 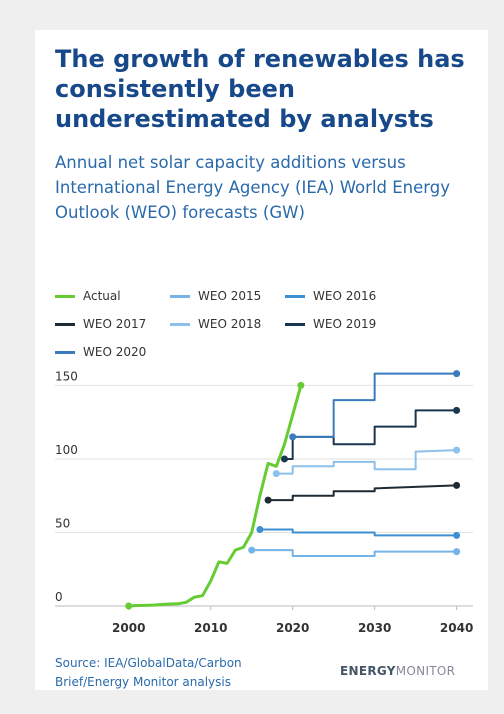 I want to click on legend-item: WEO 2016, so click(x=342, y=296).